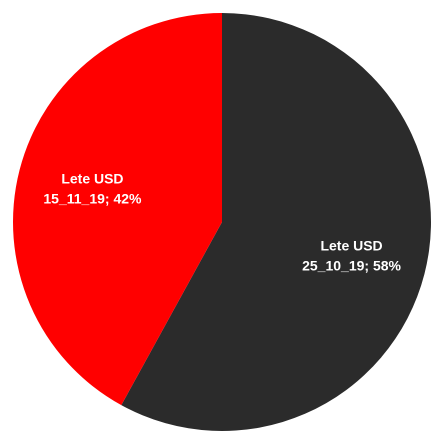  What do you see at coordinates (351, 265) in the screenshot?
I see `slice-label-value-25_10_19: 25_10_19; 58%` at bounding box center [351, 265].